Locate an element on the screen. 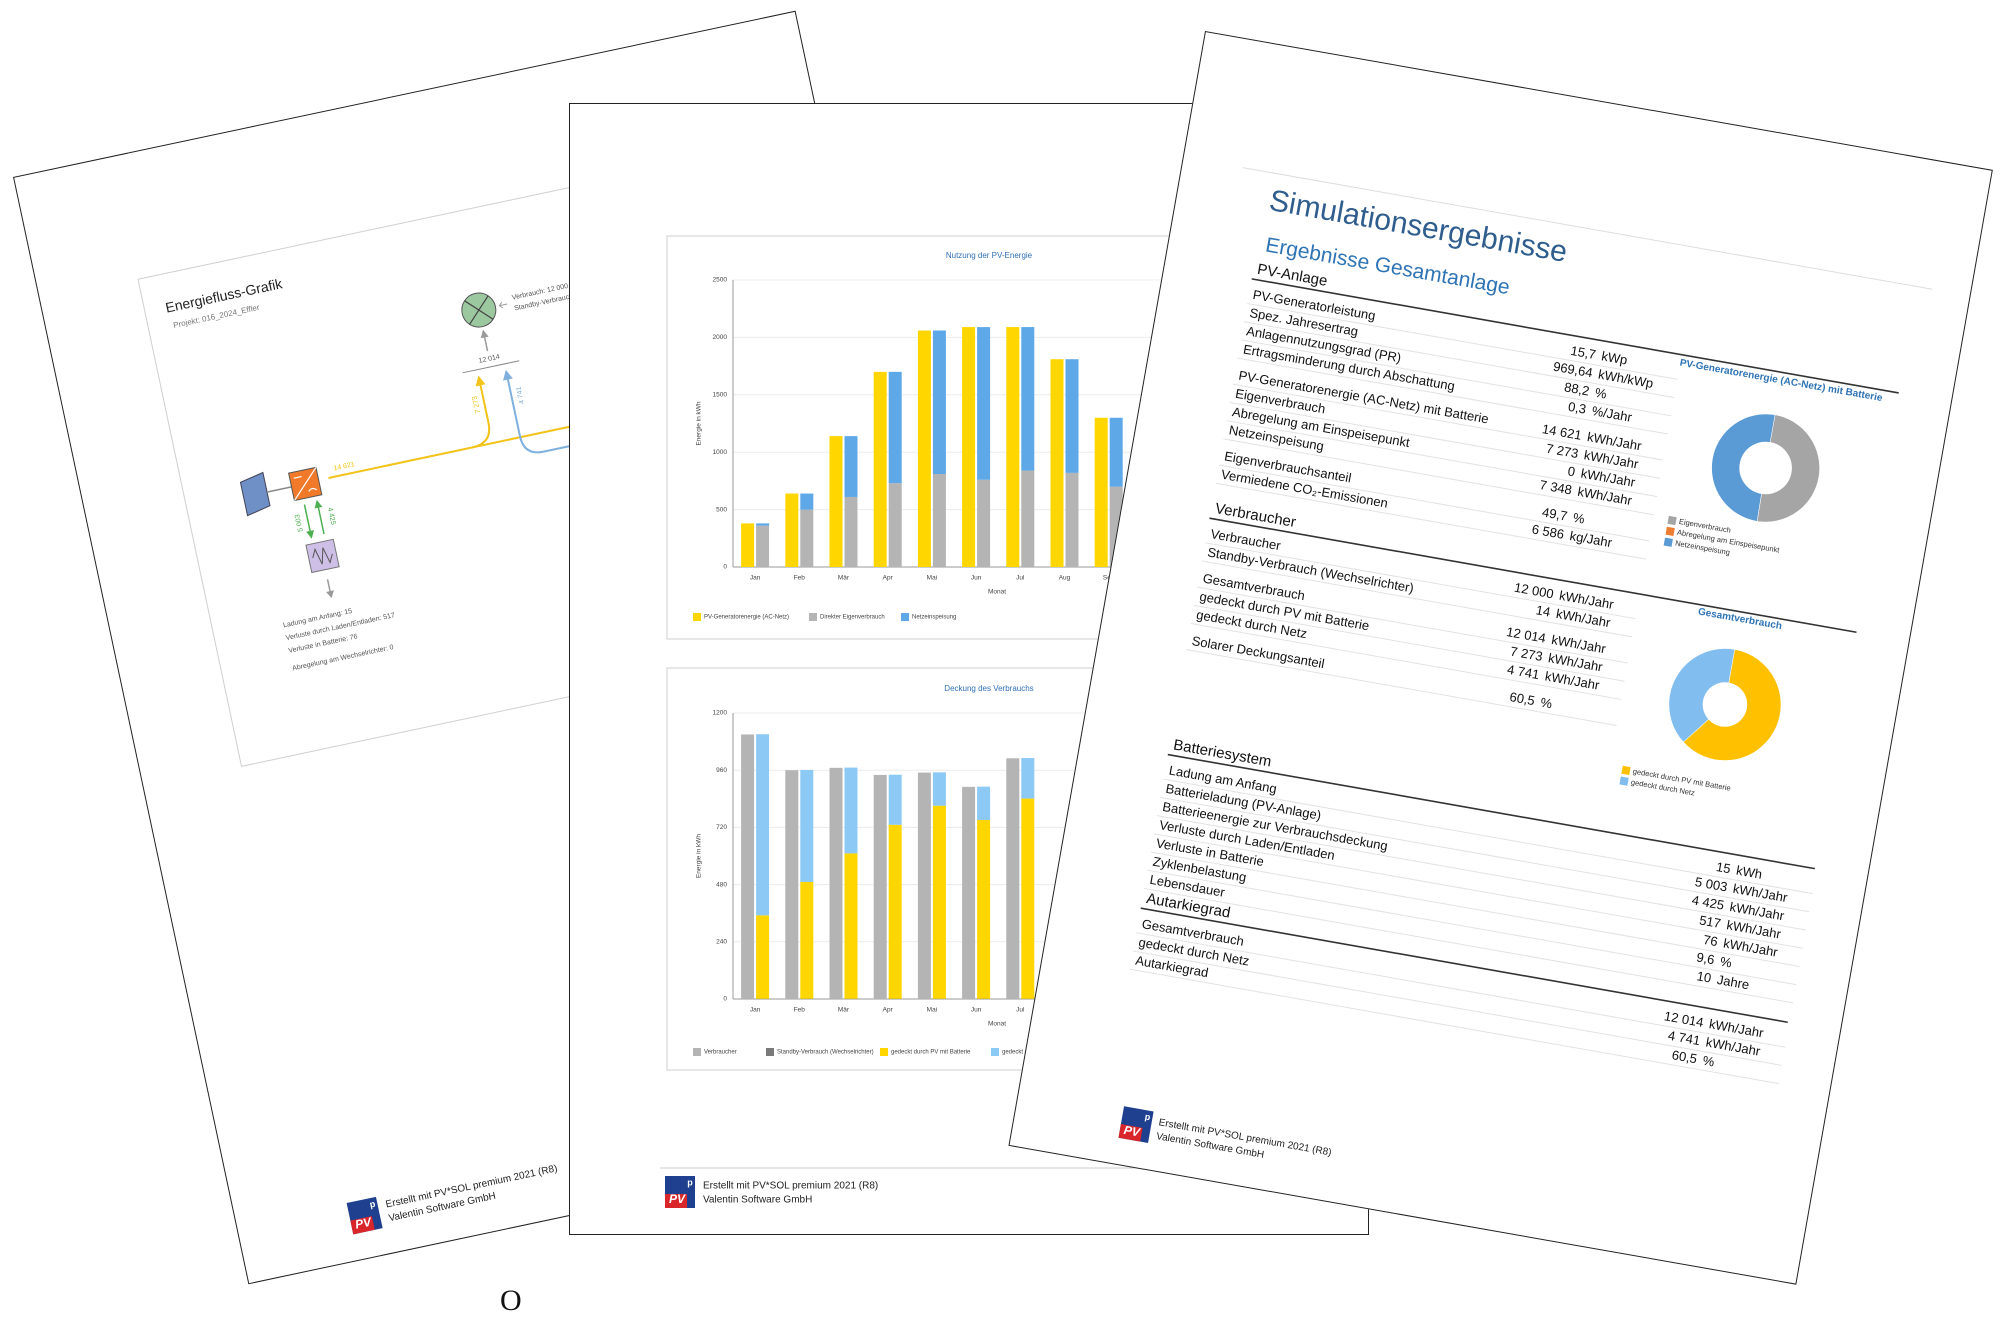  row-value: 76 is located at coordinates (1710, 940).